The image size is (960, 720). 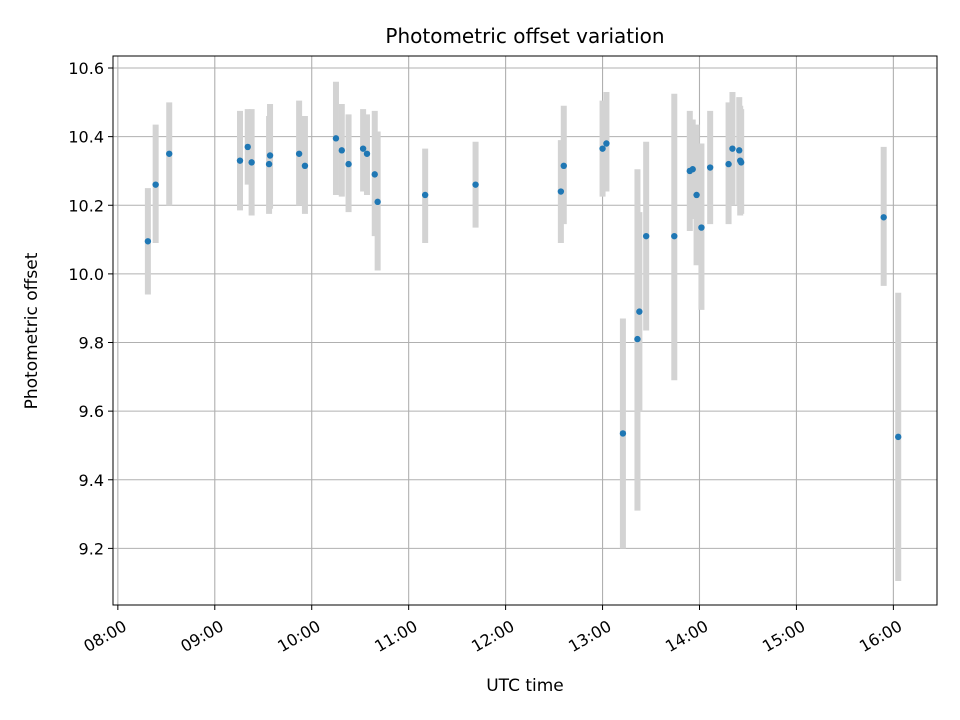 I want to click on y-tick-label: 9.4, so click(x=91, y=480).